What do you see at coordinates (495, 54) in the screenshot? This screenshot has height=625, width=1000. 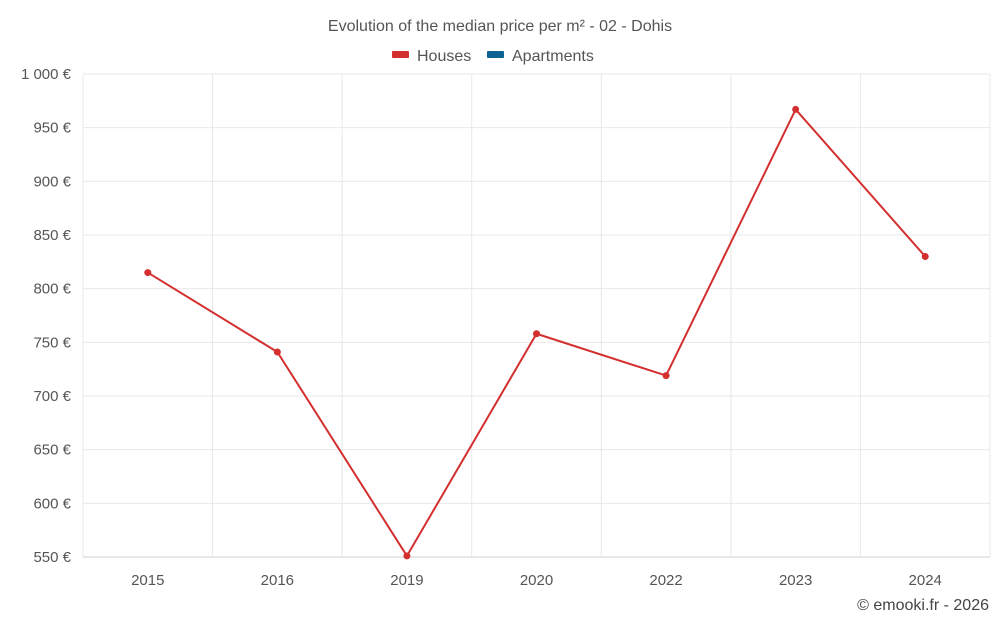 I see `legend-swatch-apartments` at bounding box center [495, 54].